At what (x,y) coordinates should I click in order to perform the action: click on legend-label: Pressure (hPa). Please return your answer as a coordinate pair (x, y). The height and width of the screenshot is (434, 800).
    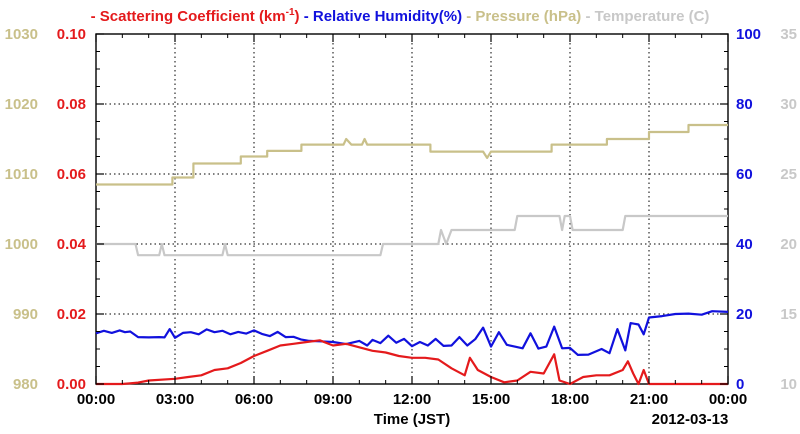
    Looking at the image, I should click on (528, 16).